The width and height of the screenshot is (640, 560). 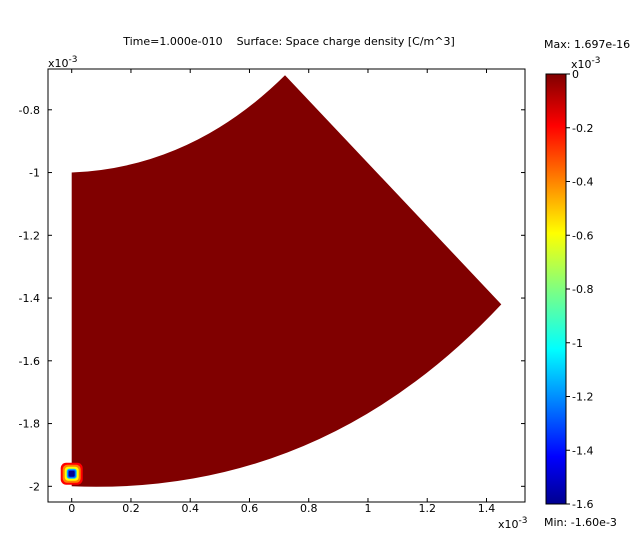 What do you see at coordinates (427, 508) in the screenshot?
I see `x-tick-label: 1.2` at bounding box center [427, 508].